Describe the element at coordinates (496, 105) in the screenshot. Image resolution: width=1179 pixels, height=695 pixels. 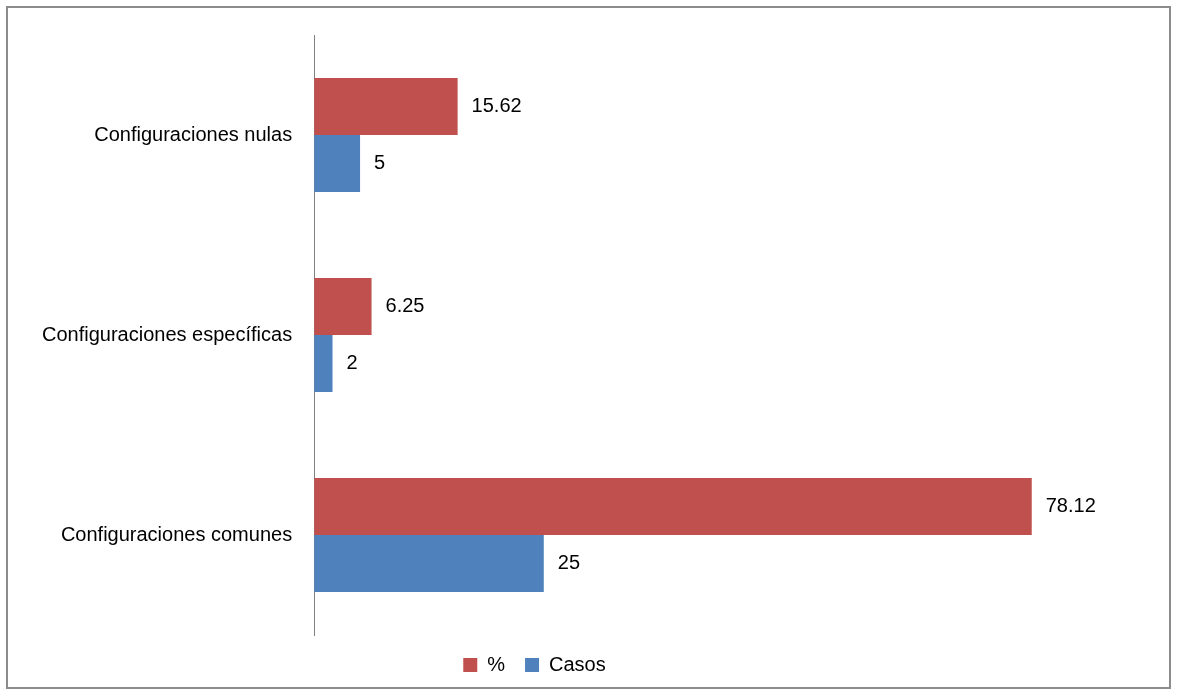
I see `data-label: 15.62` at that location.